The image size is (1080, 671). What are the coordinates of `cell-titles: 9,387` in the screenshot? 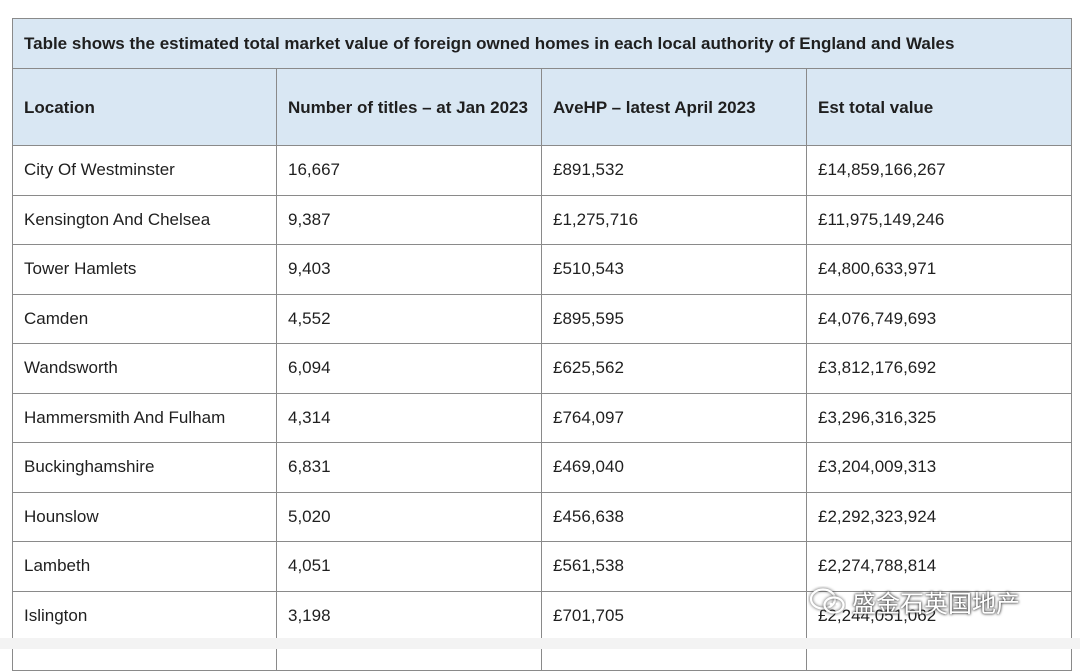 It's located at (409, 219).